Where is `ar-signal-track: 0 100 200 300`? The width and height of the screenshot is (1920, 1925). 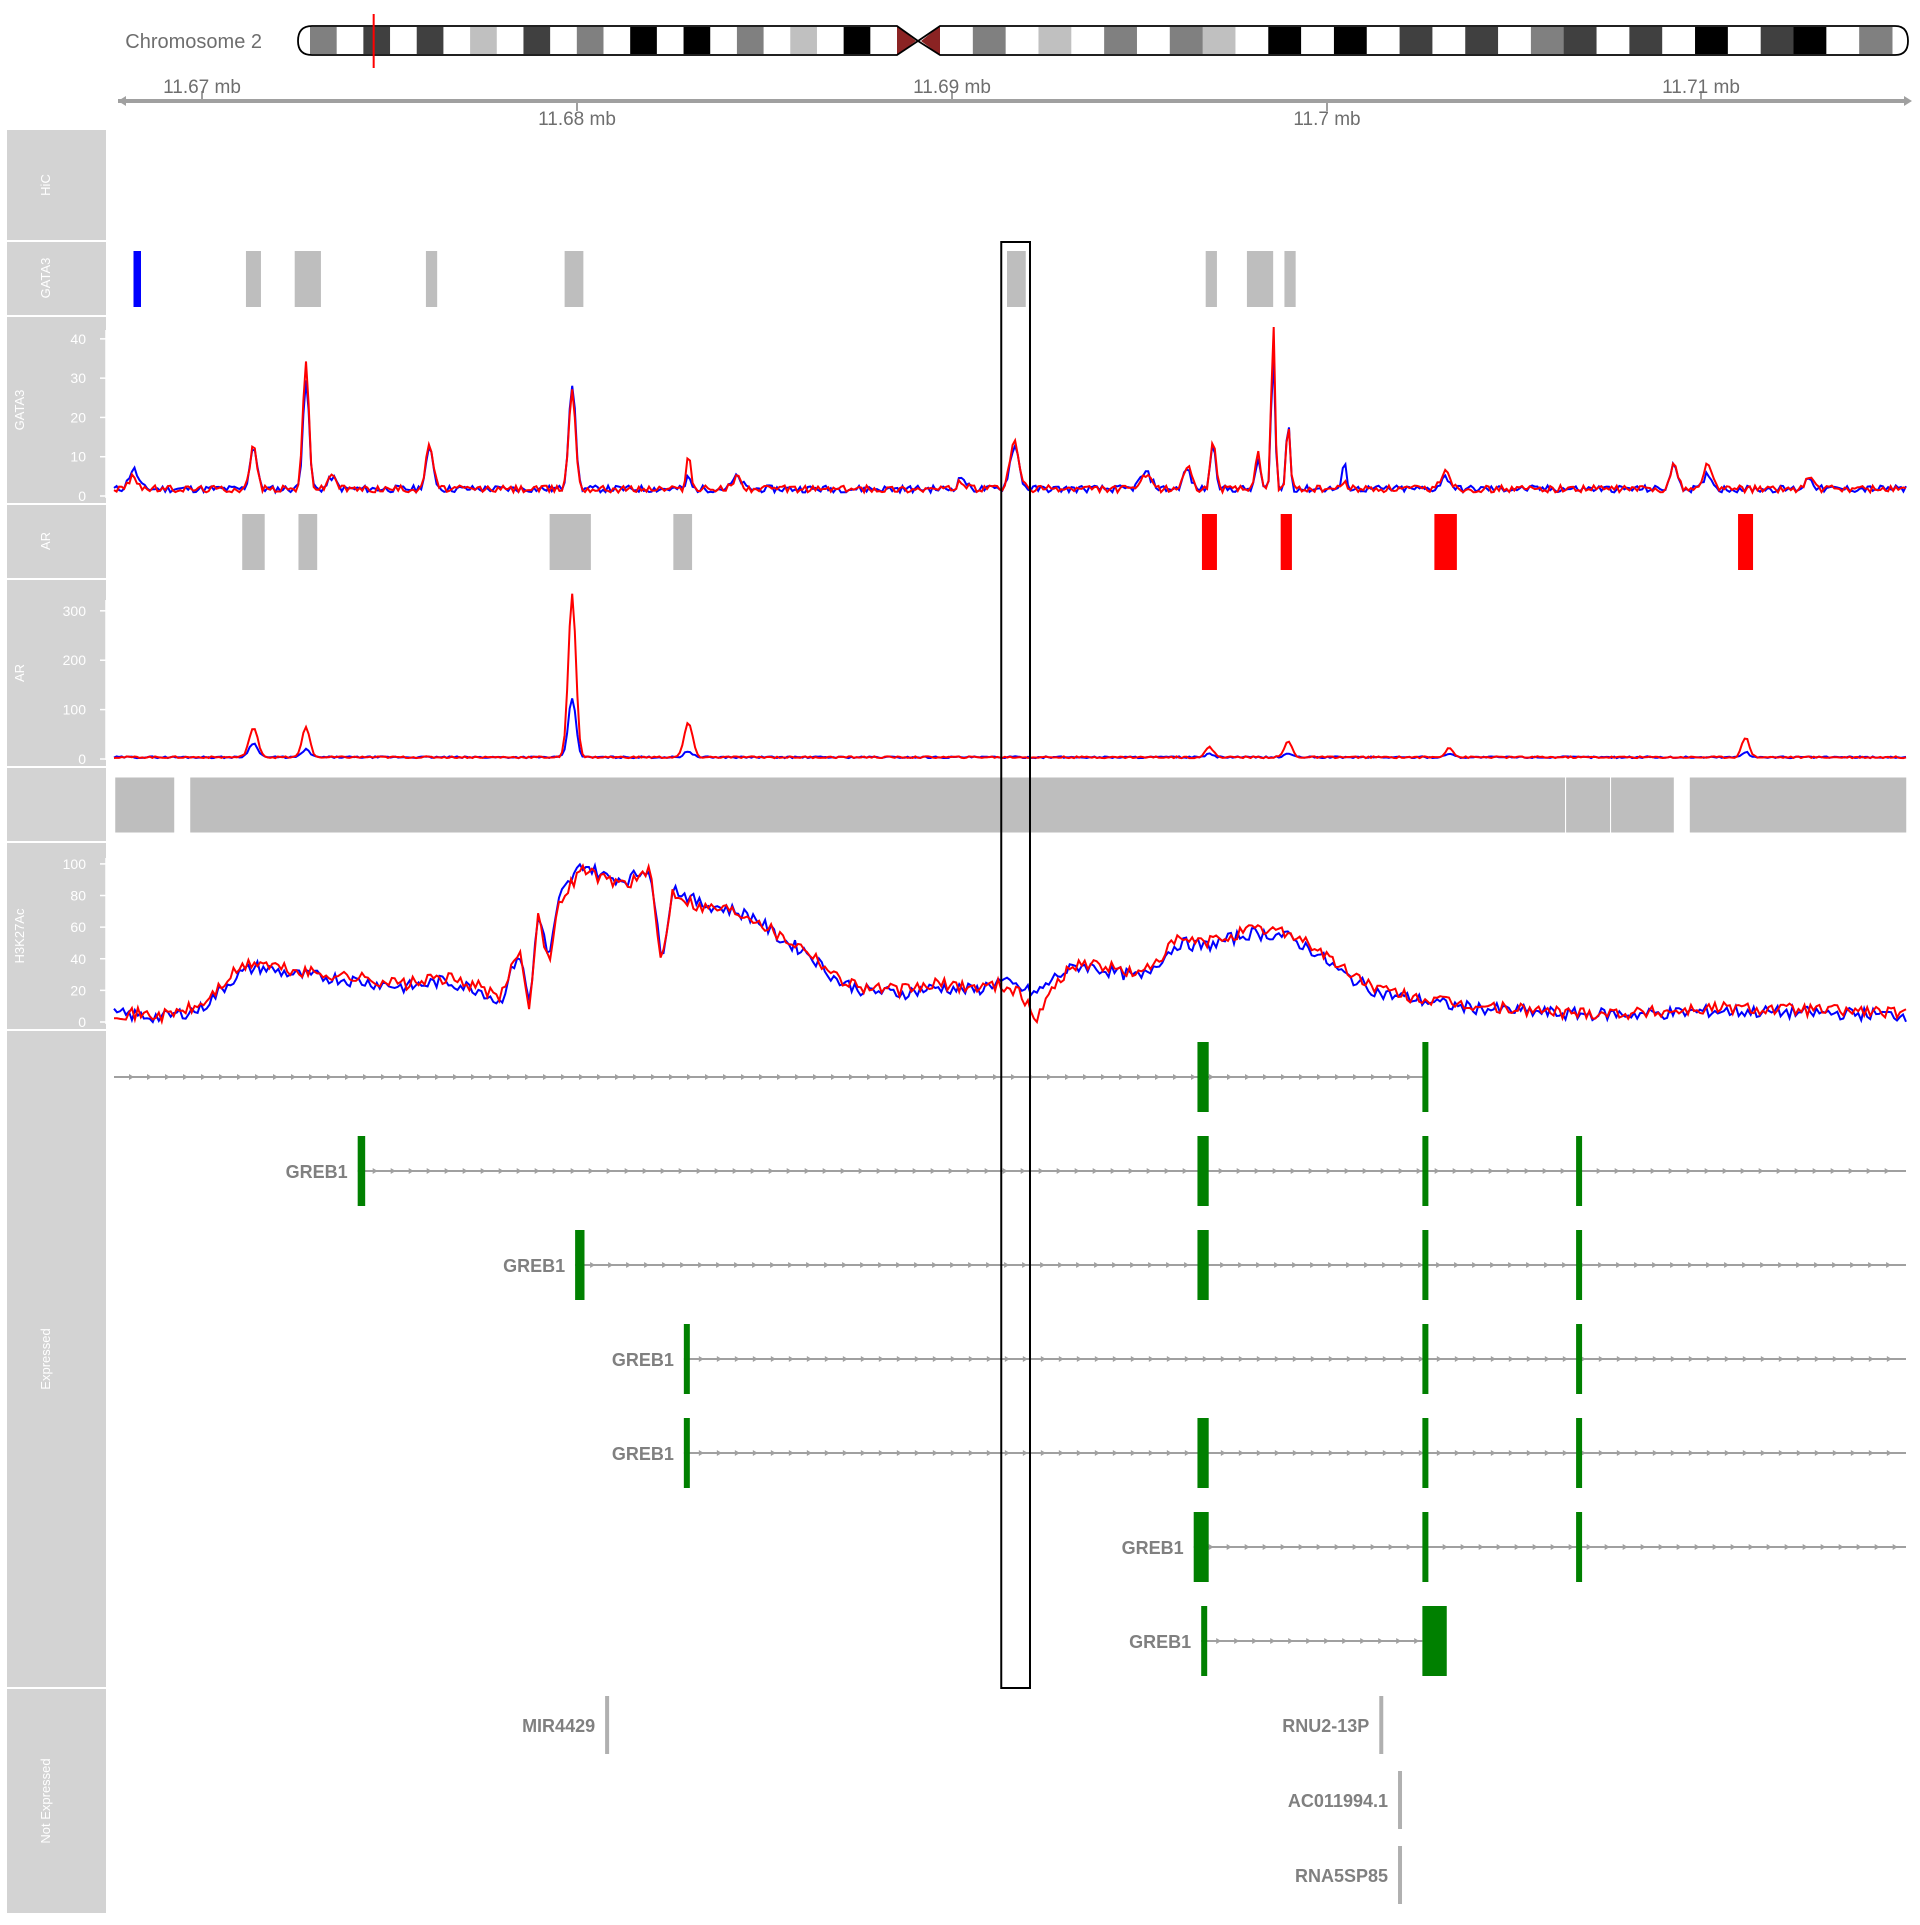 ar-signal-track: 0 100 200 300 is located at coordinates (985, 680).